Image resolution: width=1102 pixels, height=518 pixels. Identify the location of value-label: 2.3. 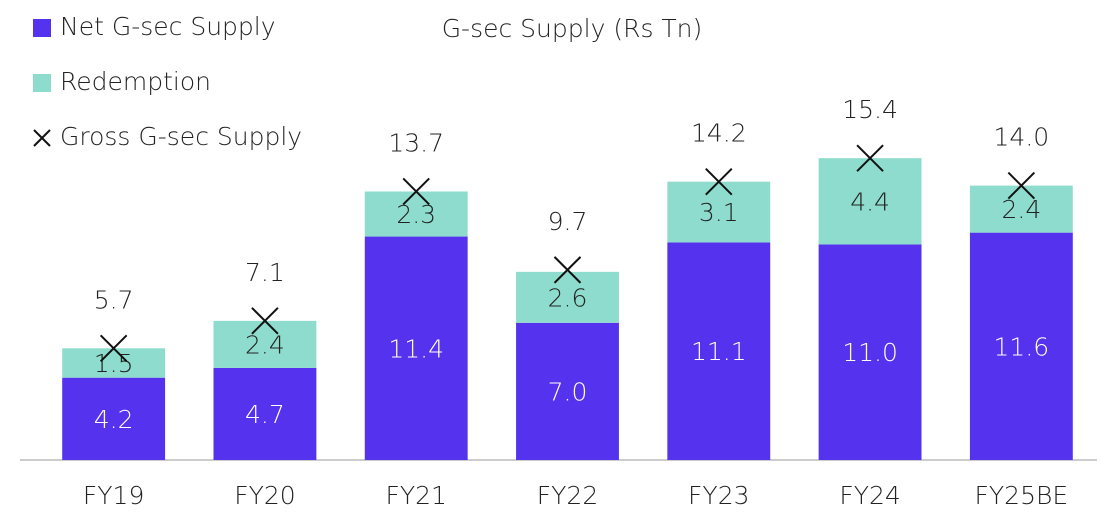
(416, 214).